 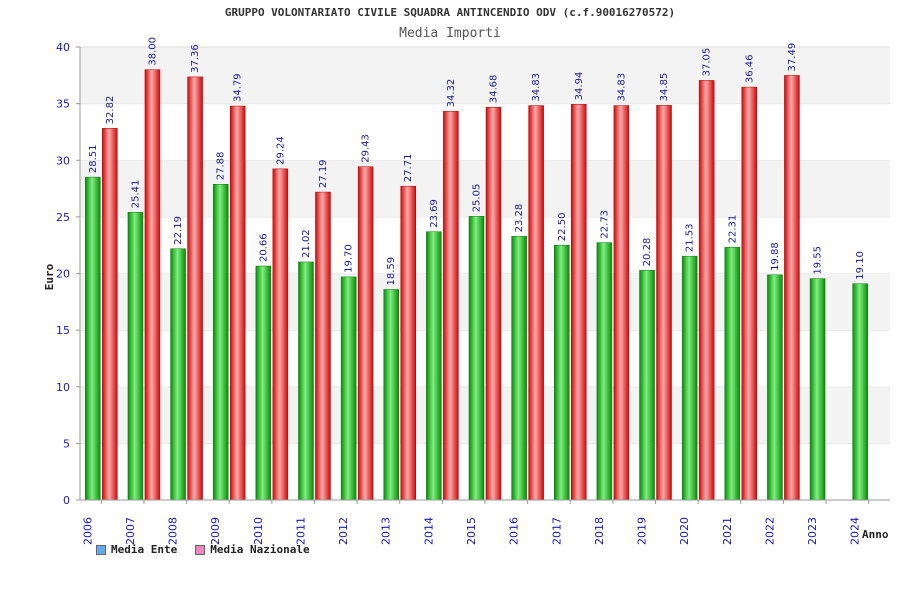 I want to click on data-label-ente: 21.53, so click(x=690, y=238).